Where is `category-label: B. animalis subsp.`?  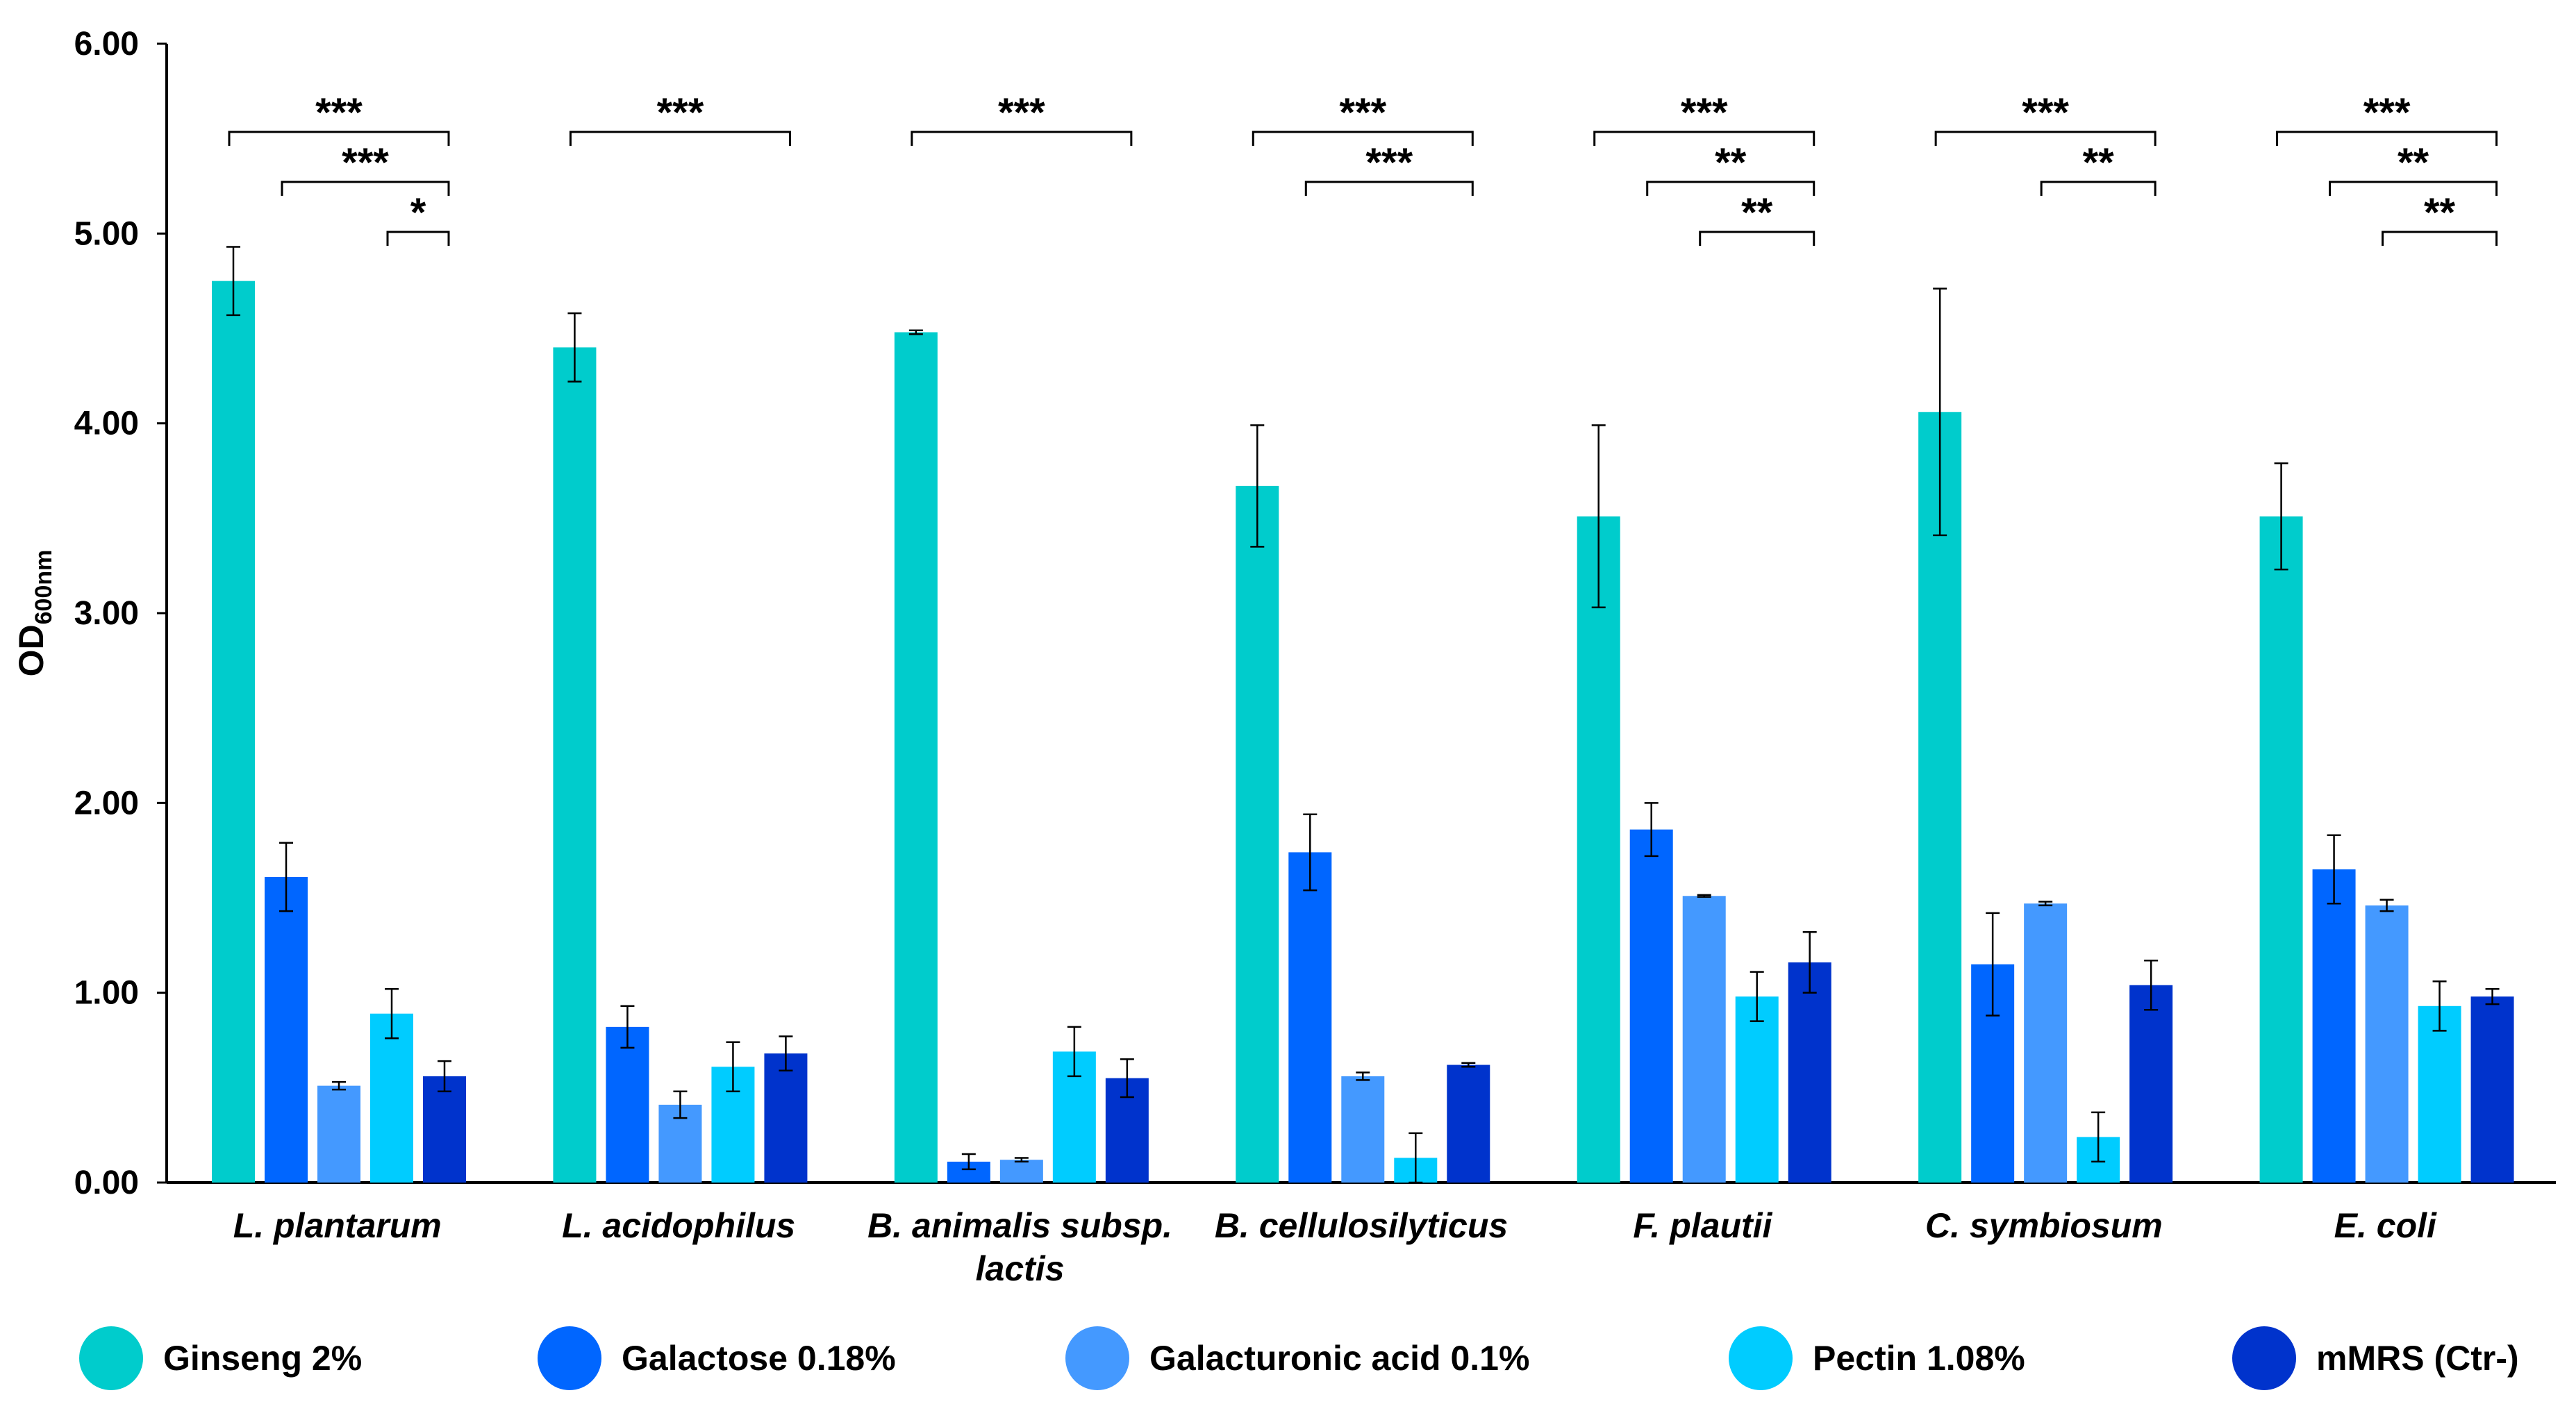
category-label: B. animalis subsp. is located at coordinates (1019, 1225).